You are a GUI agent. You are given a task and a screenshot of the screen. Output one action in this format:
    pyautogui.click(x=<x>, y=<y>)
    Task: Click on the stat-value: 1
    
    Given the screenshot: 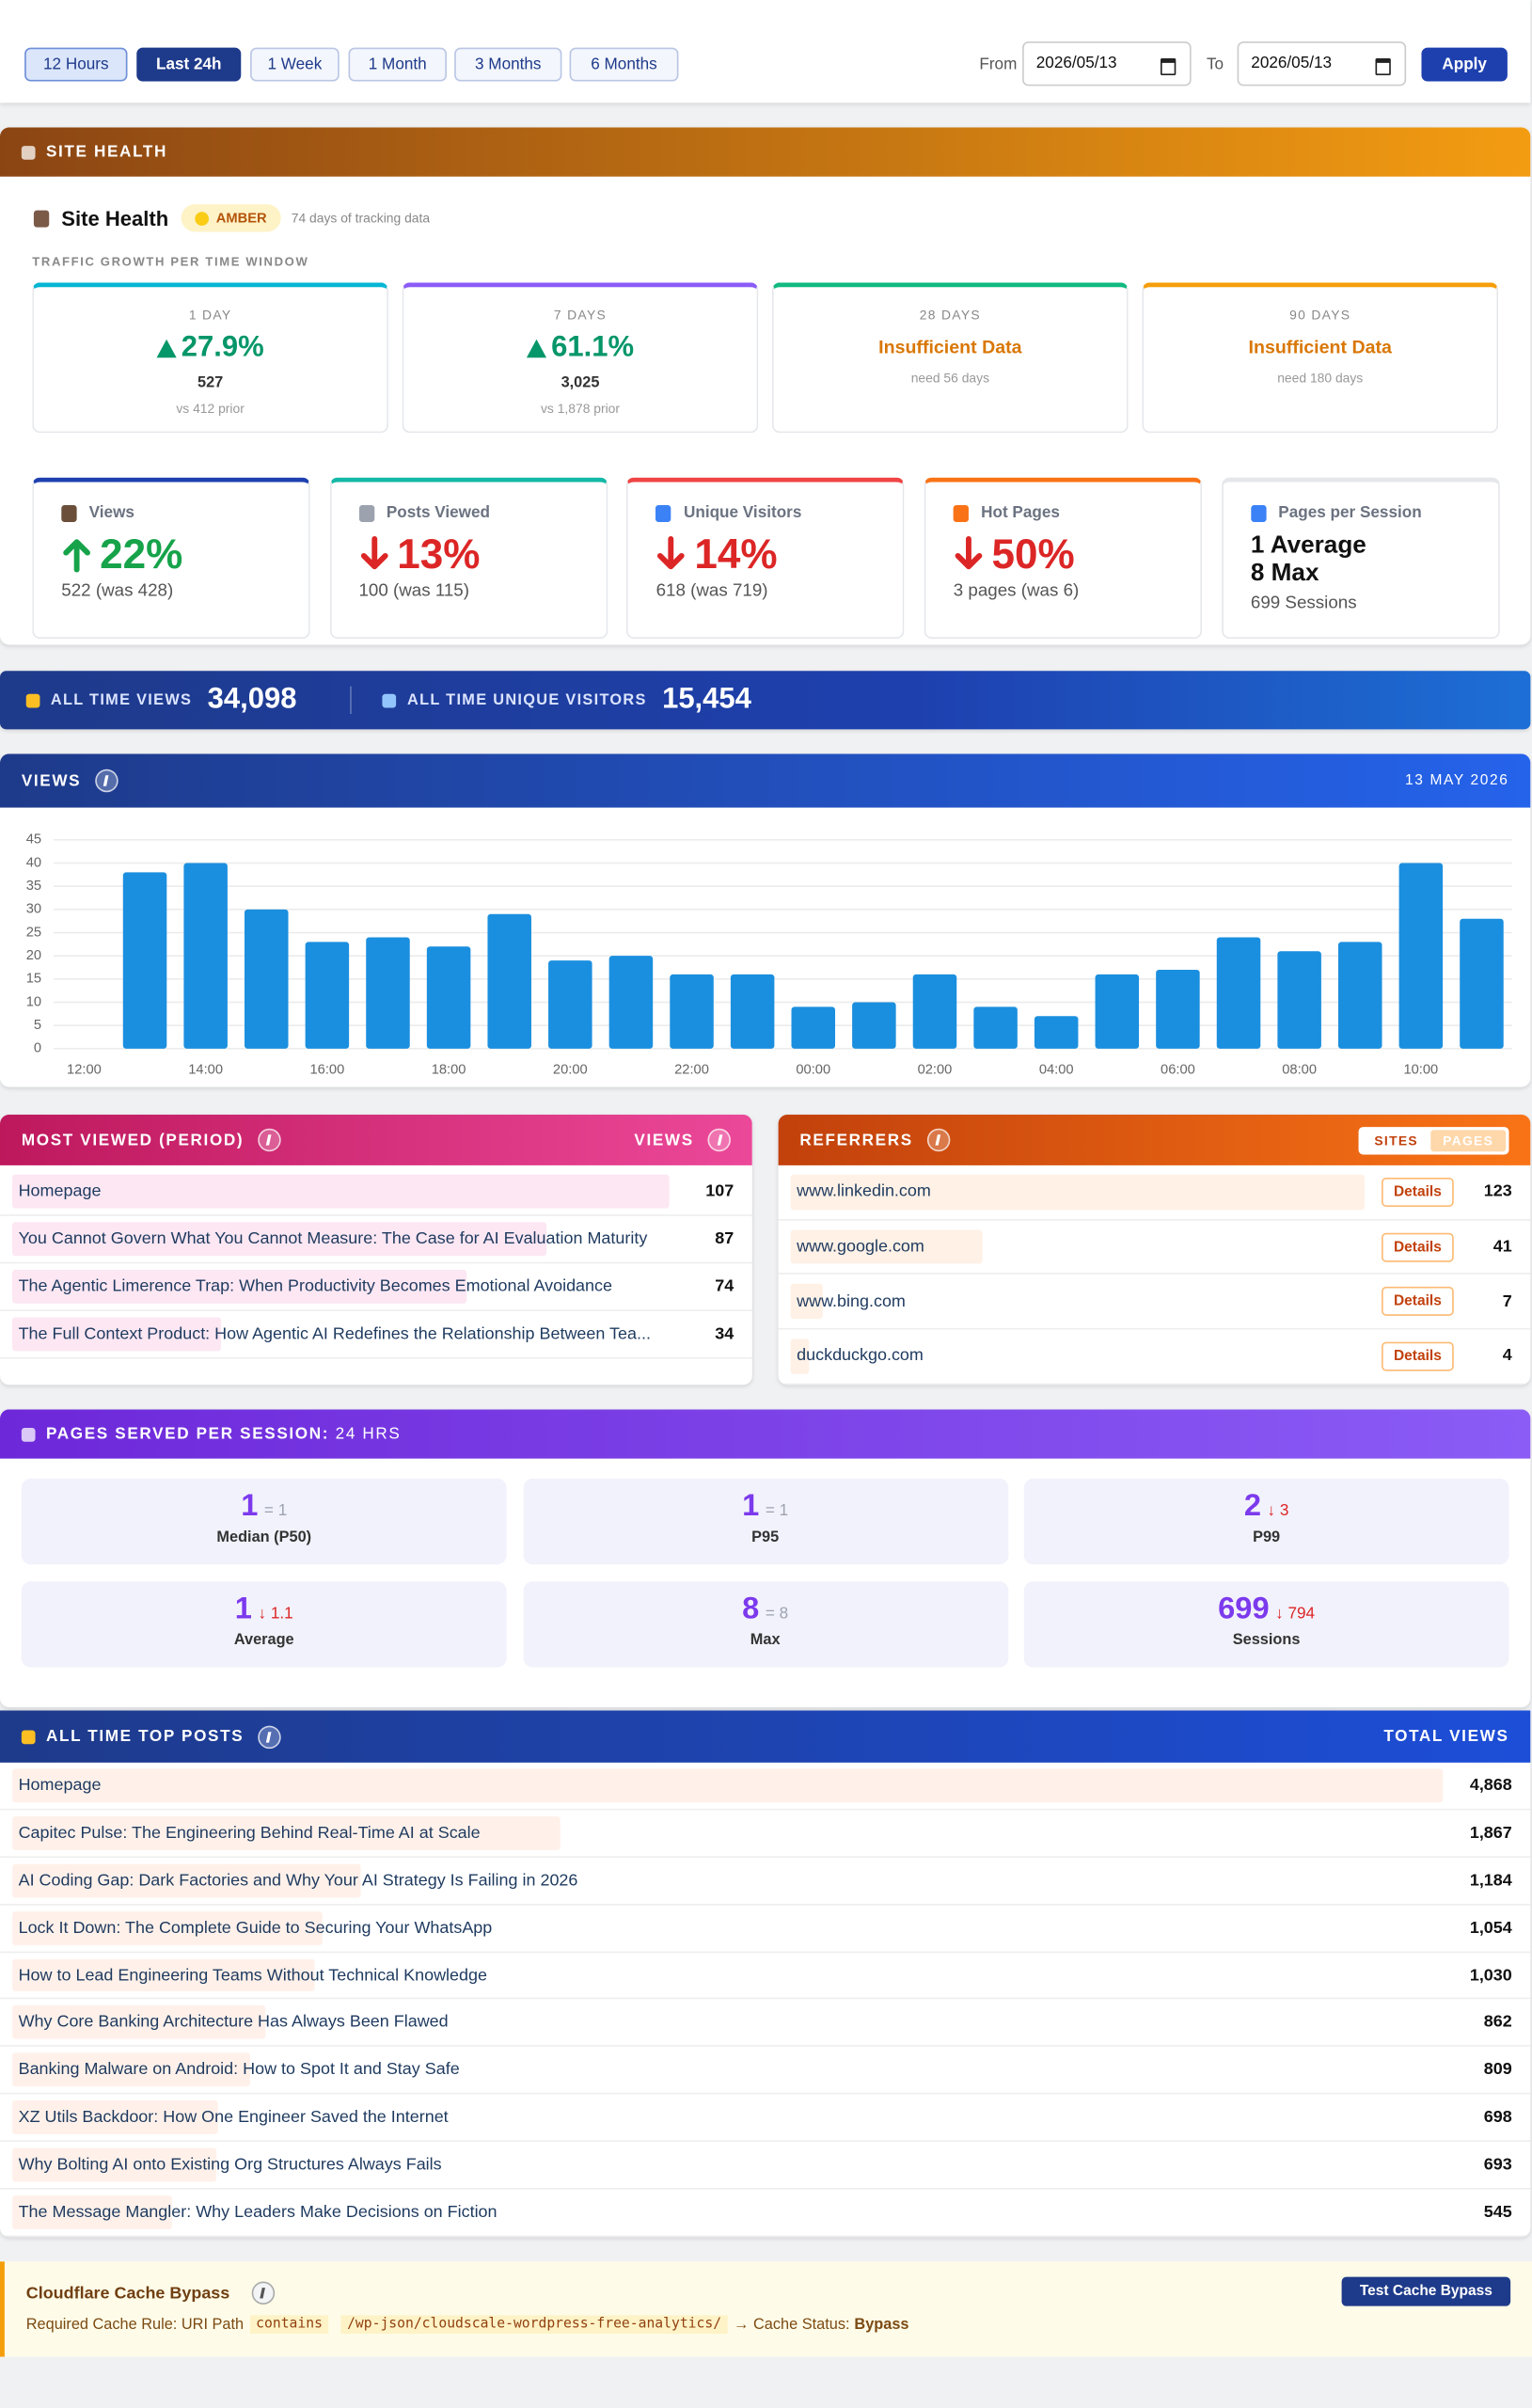 What is the action you would take?
    pyautogui.click(x=250, y=1507)
    